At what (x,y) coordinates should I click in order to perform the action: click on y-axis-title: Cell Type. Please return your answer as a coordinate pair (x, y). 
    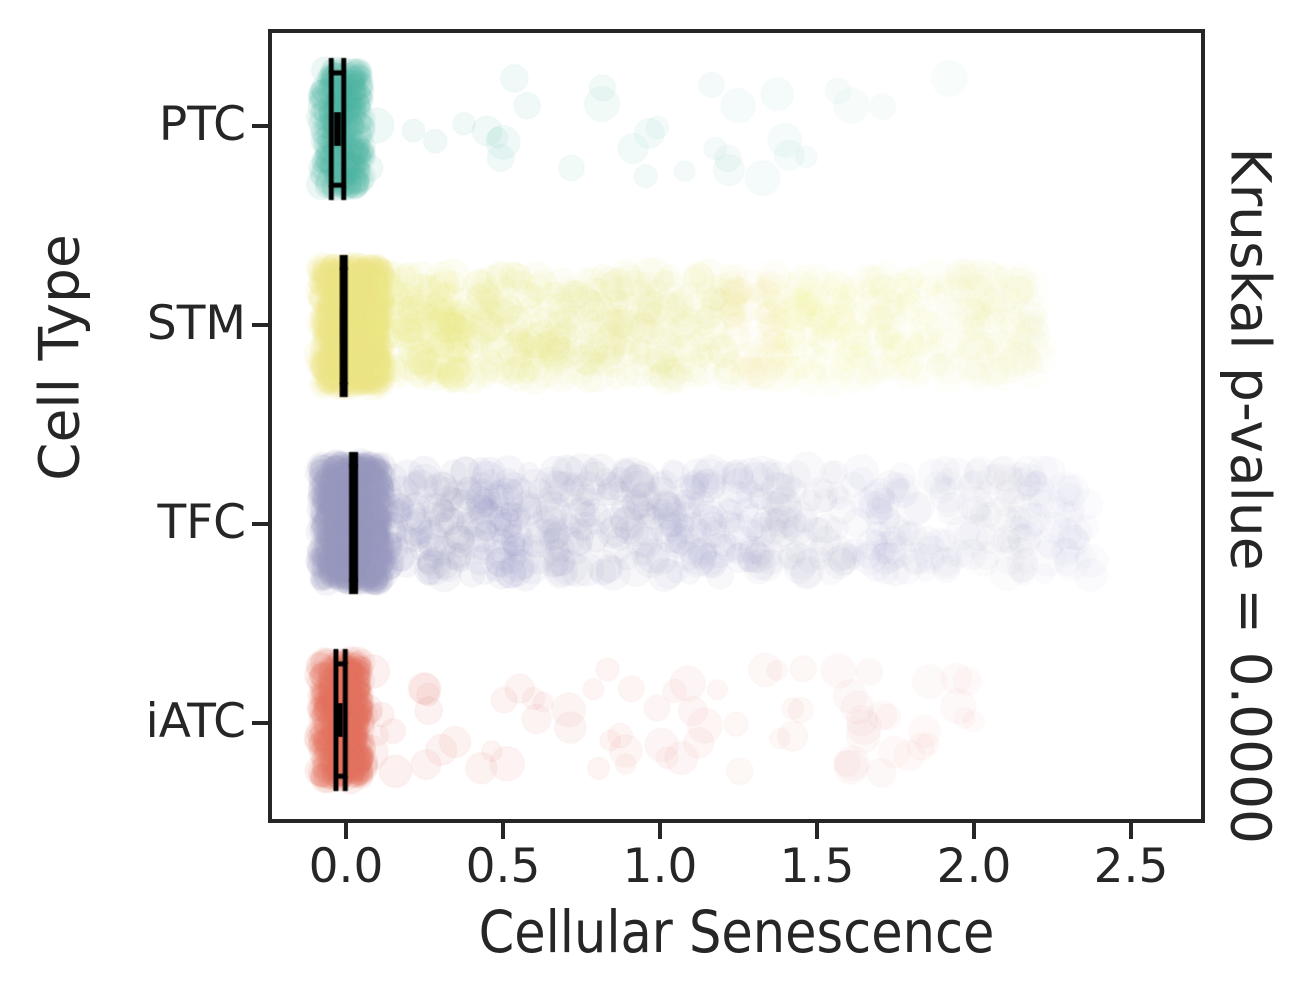
    Looking at the image, I should click on (59, 357).